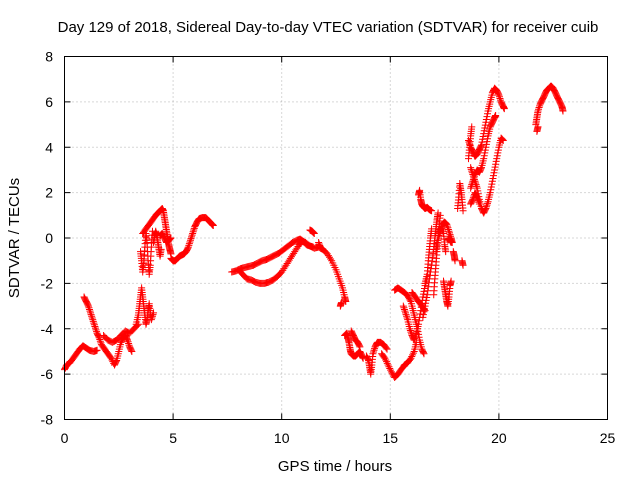 Image resolution: width=640 pixels, height=480 pixels. I want to click on x-tick-label: 20, so click(499, 438).